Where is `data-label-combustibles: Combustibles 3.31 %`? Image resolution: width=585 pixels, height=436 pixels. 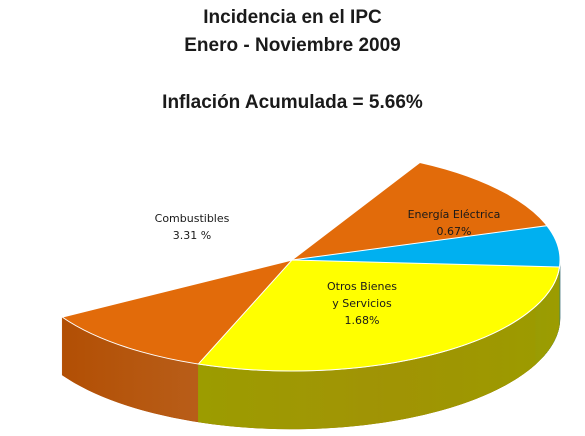 data-label-combustibles: Combustibles 3.31 % is located at coordinates (192, 227).